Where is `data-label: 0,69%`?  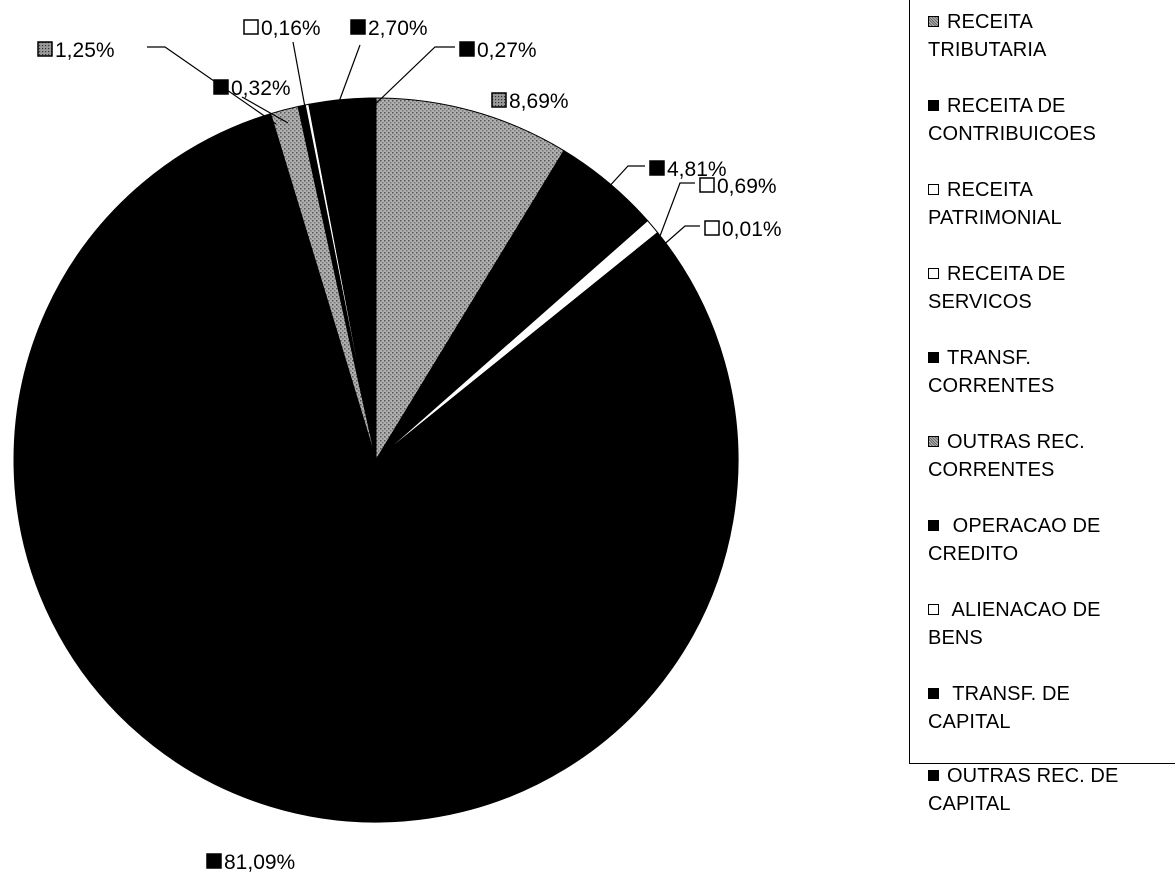
data-label: 0,69% is located at coordinates (747, 186).